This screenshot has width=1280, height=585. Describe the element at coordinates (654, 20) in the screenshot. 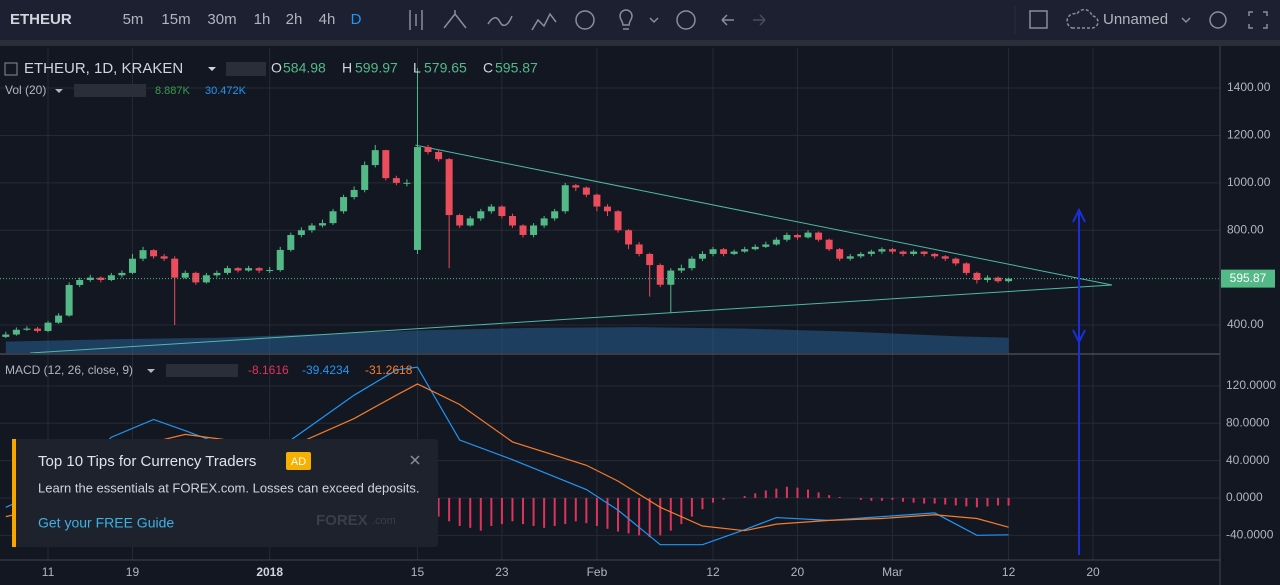

I see `idea-menu` at that location.